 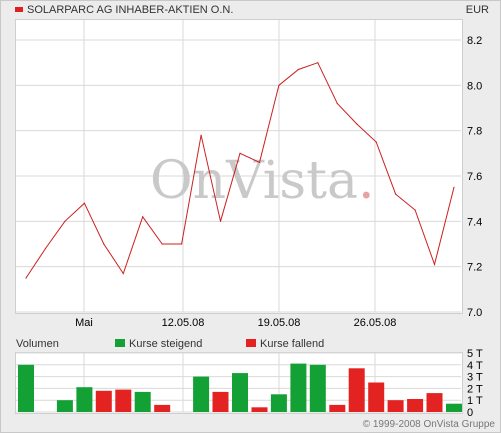 I want to click on legend-rising-swatch, so click(x=120, y=343).